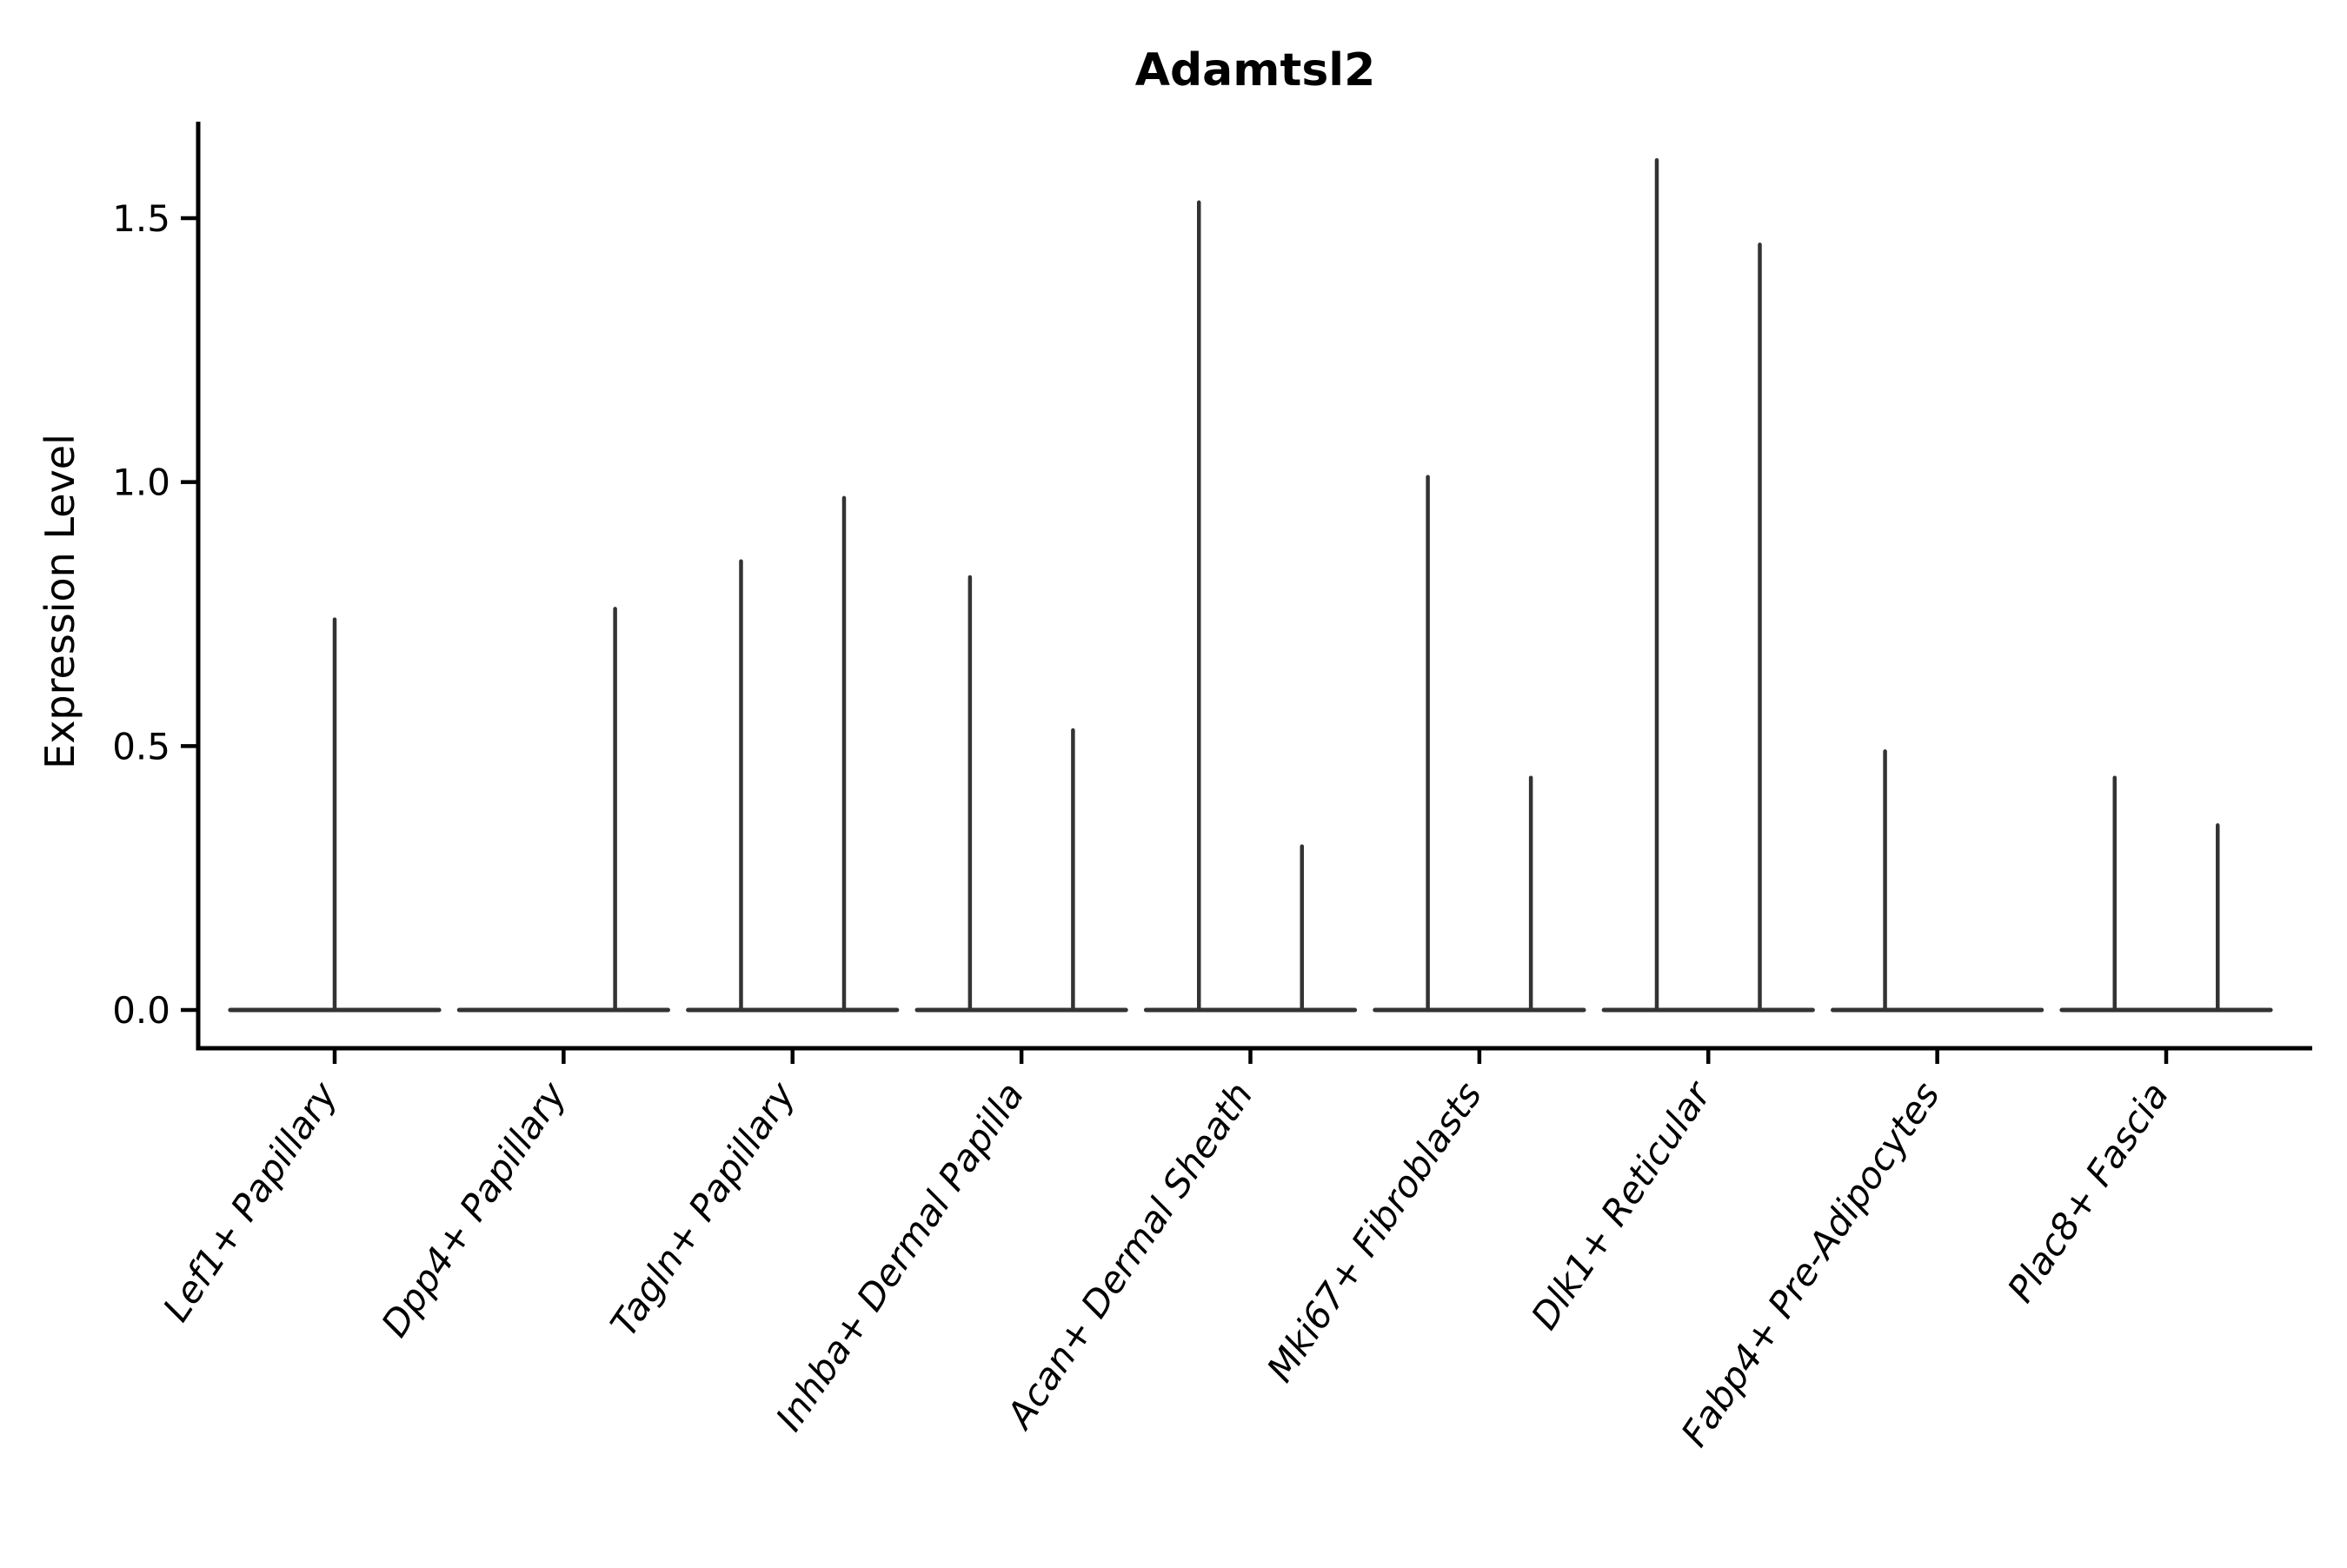 The height and width of the screenshot is (1568, 2347). What do you see at coordinates (141, 746) in the screenshot?
I see `y-tick-label: 0.5` at bounding box center [141, 746].